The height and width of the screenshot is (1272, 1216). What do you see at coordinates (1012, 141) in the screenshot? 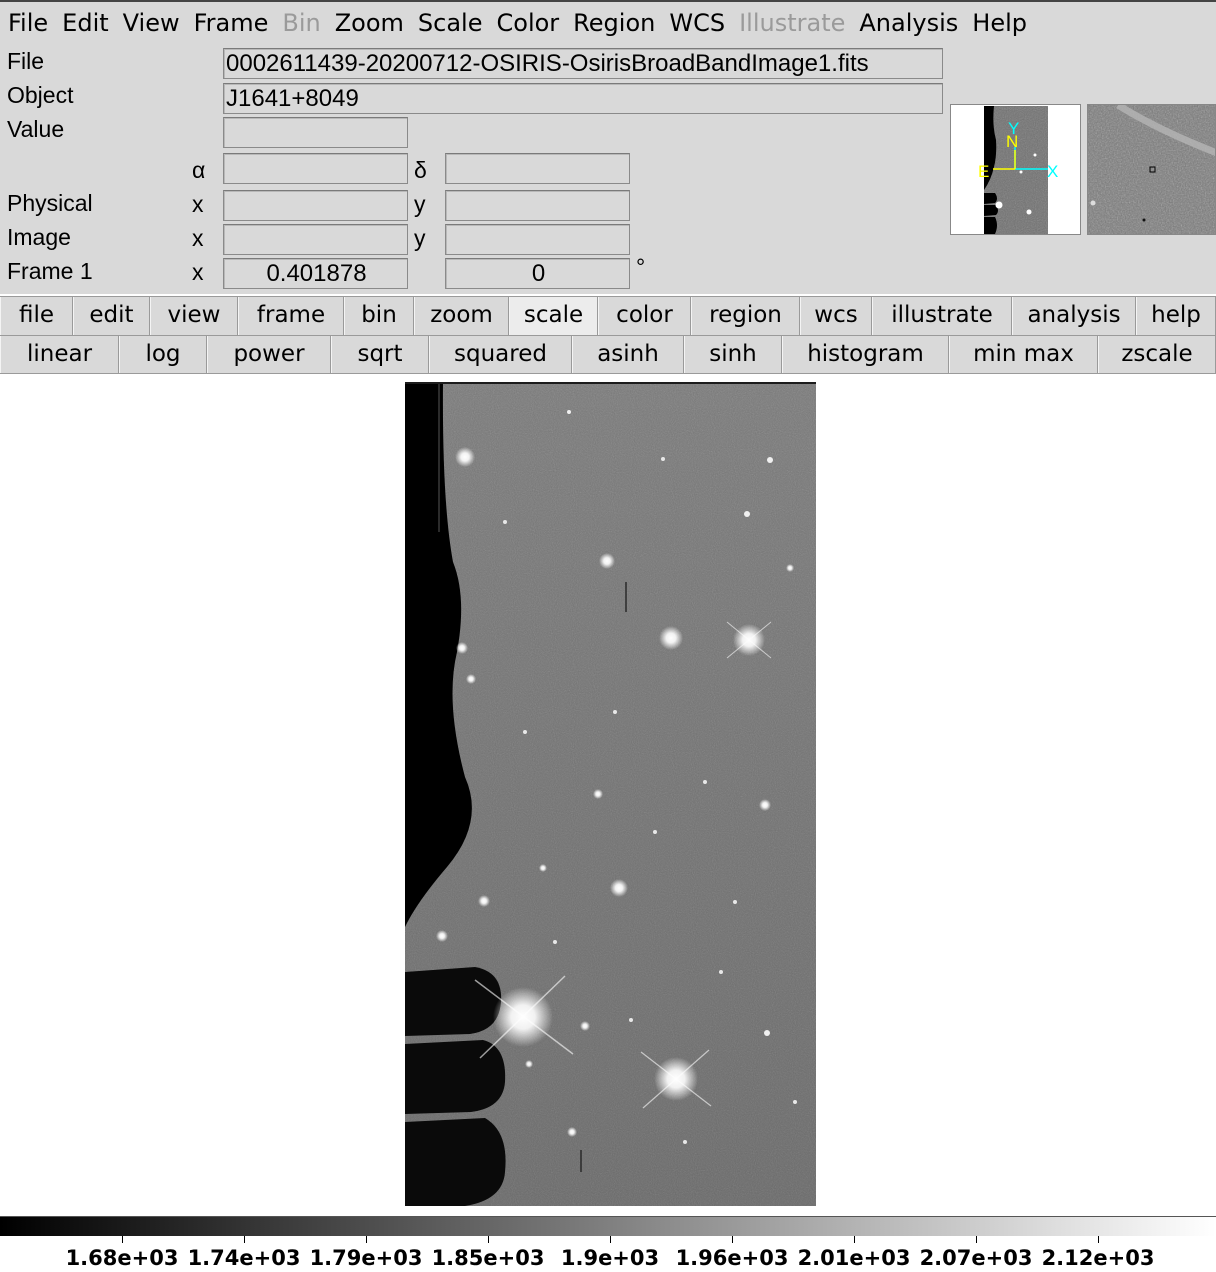
I see `compass-n-label: N` at bounding box center [1012, 141].